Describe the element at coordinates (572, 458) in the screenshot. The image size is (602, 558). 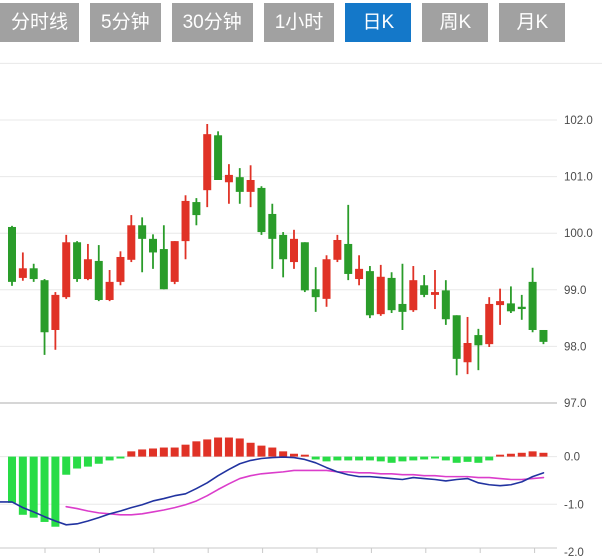
I see `macd-axis-label: 0.0` at that location.